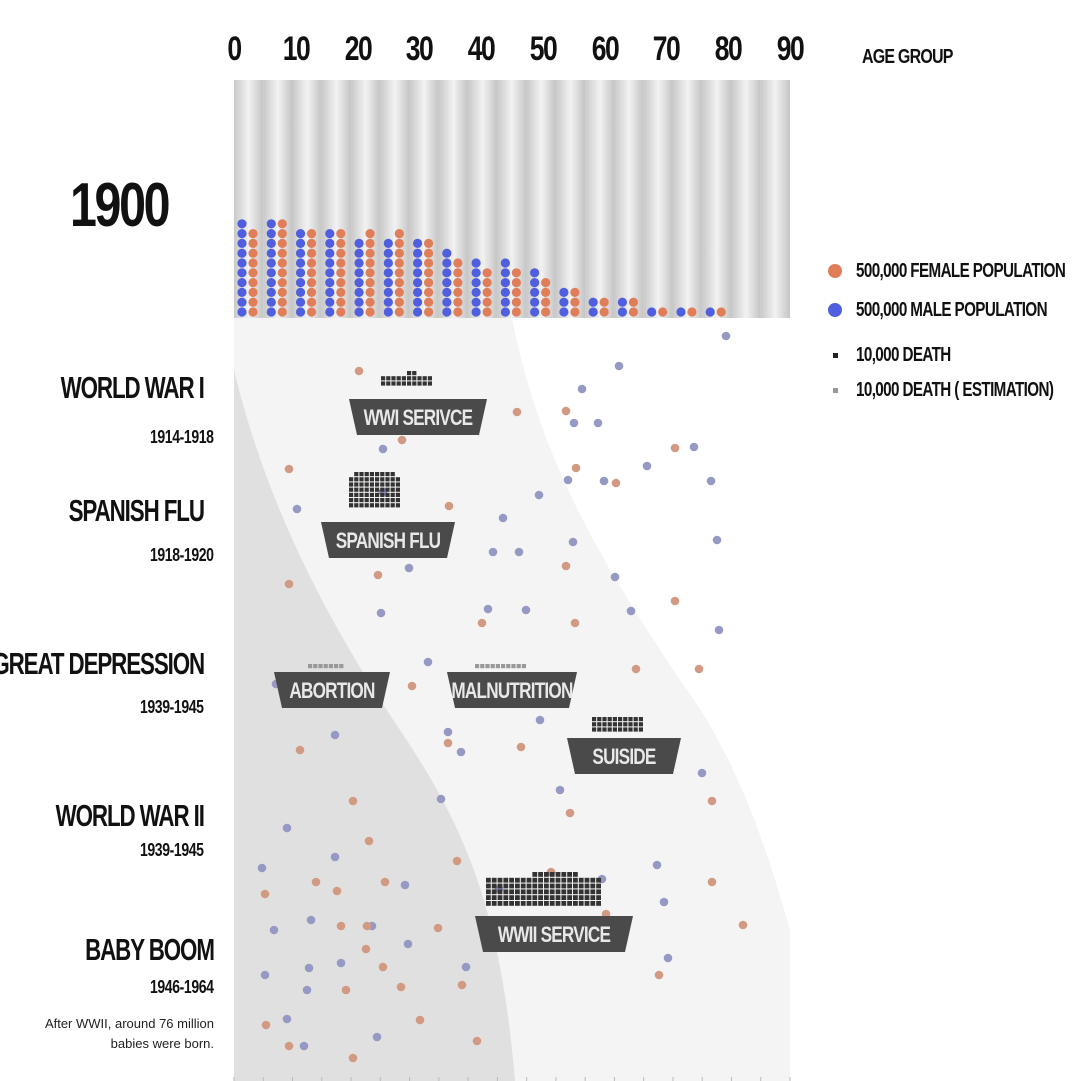 Image resolution: width=1080 pixels, height=1081 pixels. I want to click on age-column-stripe, so click(307, 199).